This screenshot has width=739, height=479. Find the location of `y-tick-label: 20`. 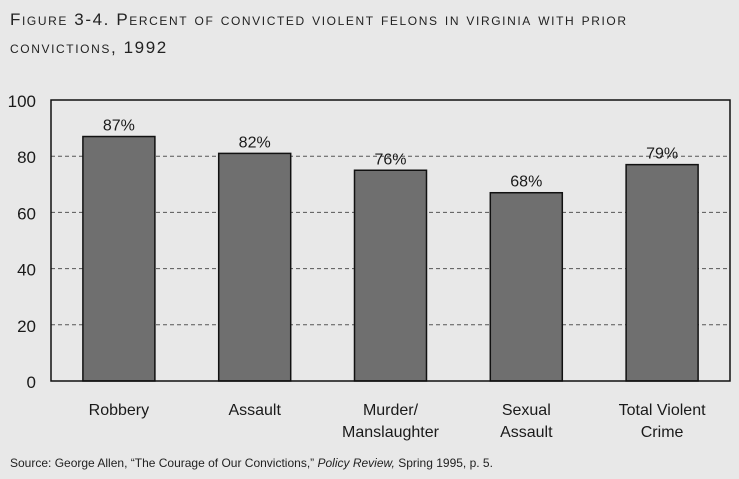

y-tick-label: 20 is located at coordinates (26, 326).